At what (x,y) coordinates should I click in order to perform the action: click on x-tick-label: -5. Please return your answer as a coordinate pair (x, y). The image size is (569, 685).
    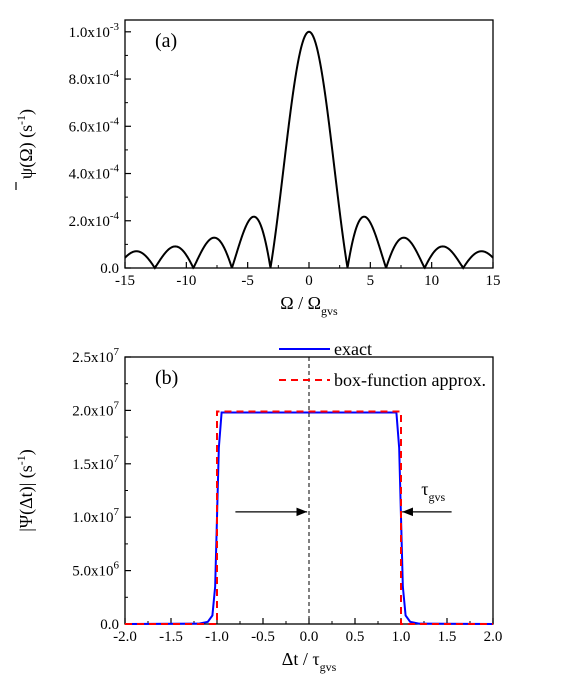
    Looking at the image, I should click on (247, 281).